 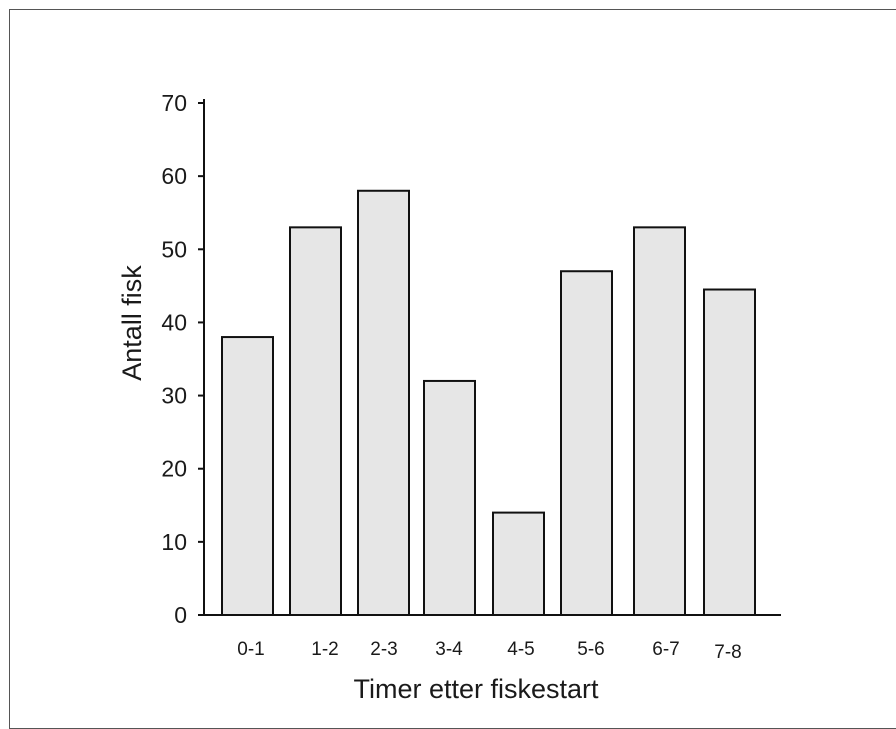 I want to click on x-tick-label-6-7: 6-7, so click(x=665, y=649).